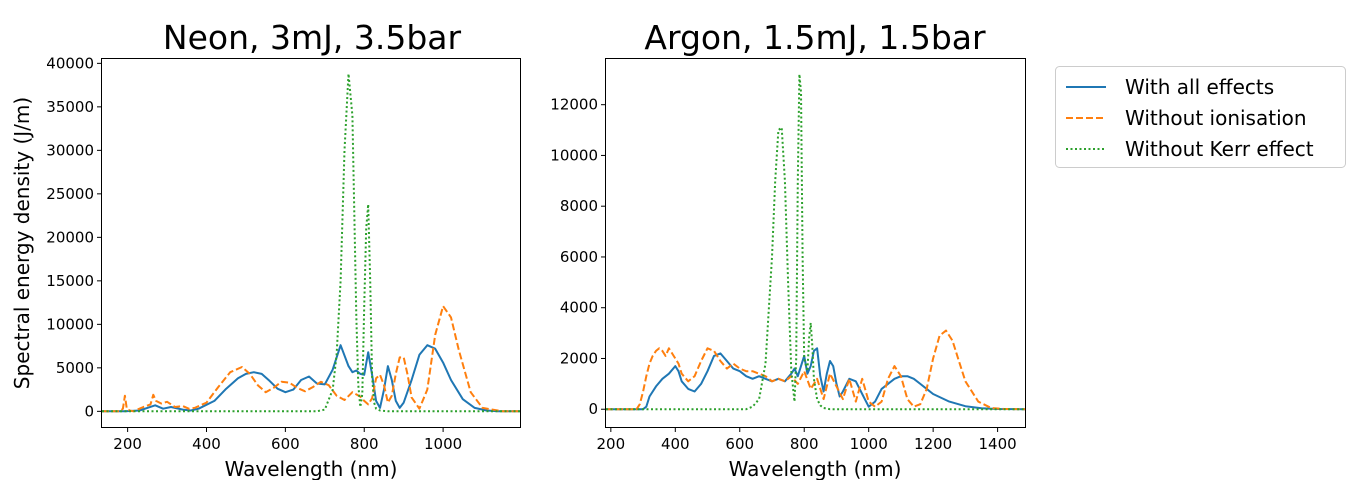  I want to click on argon-y-tick-label: 6000, so click(579, 257).